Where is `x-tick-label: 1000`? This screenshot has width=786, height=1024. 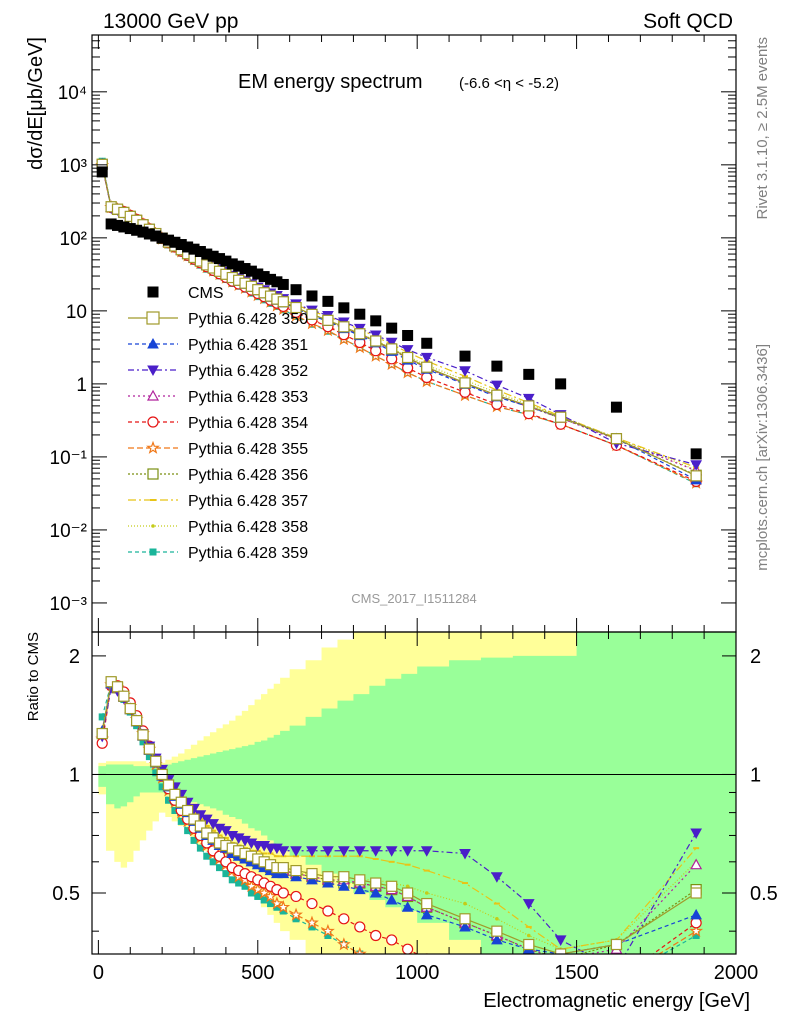 x-tick-label: 1000 is located at coordinates (417, 973).